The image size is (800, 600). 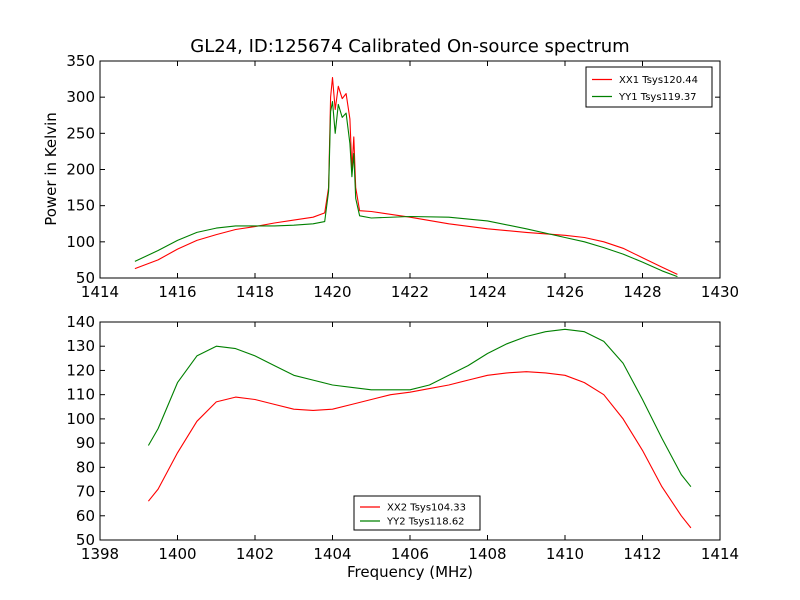 I want to click on y-tick-label: 300, so click(x=80, y=97).